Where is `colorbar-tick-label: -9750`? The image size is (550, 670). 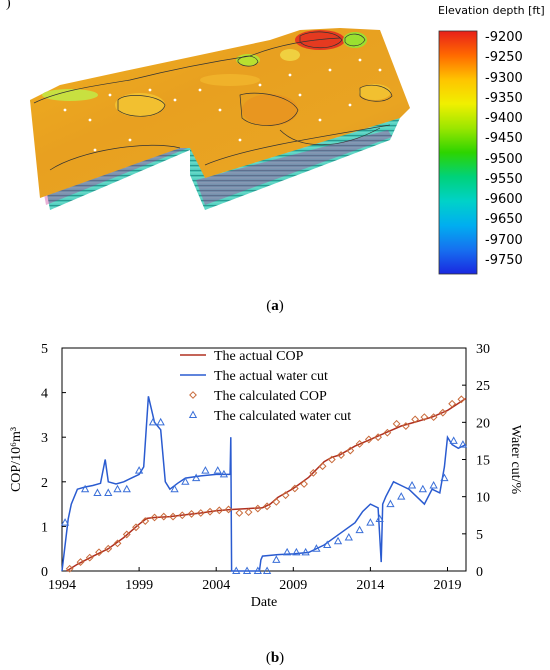
colorbar-tick-label: -9750 is located at coordinates (504, 260).